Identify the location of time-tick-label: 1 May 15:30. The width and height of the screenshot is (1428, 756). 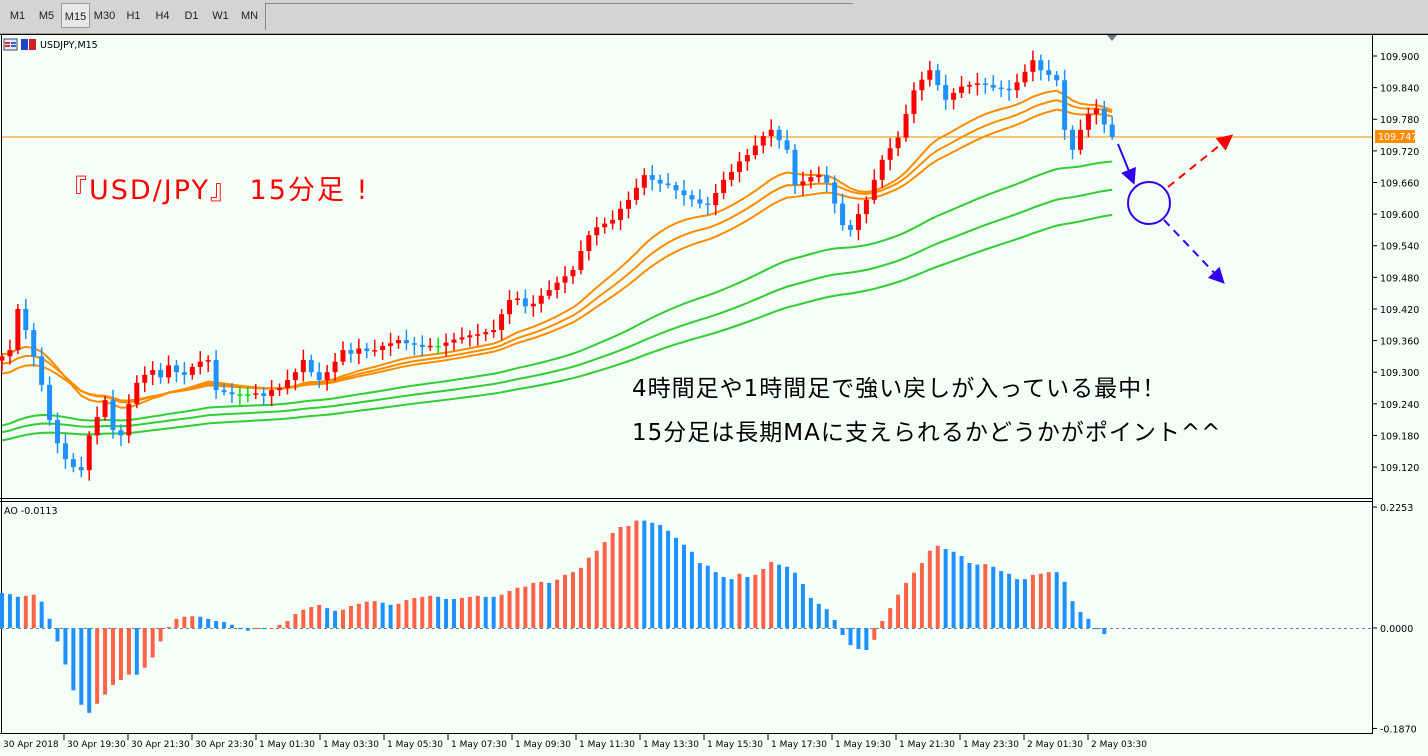
(735, 745).